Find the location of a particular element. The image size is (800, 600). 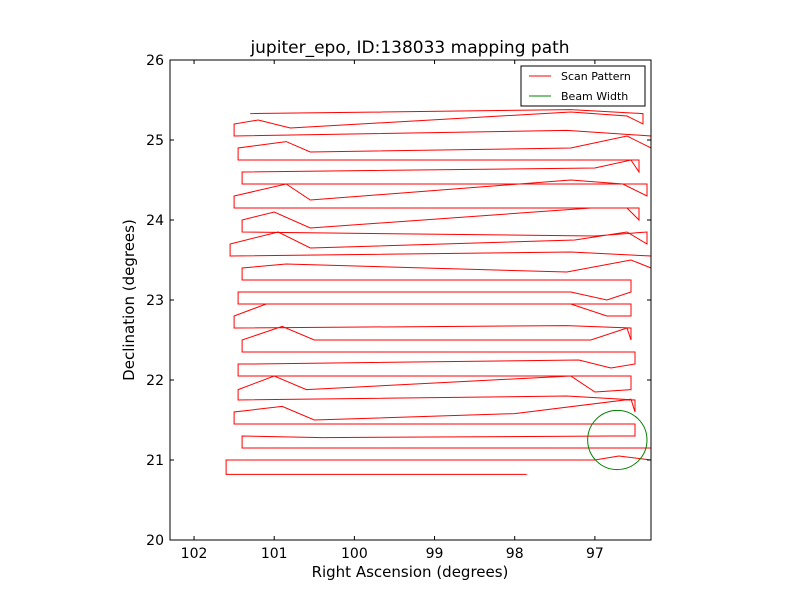

y-tick-label: 21 is located at coordinates (155, 461).